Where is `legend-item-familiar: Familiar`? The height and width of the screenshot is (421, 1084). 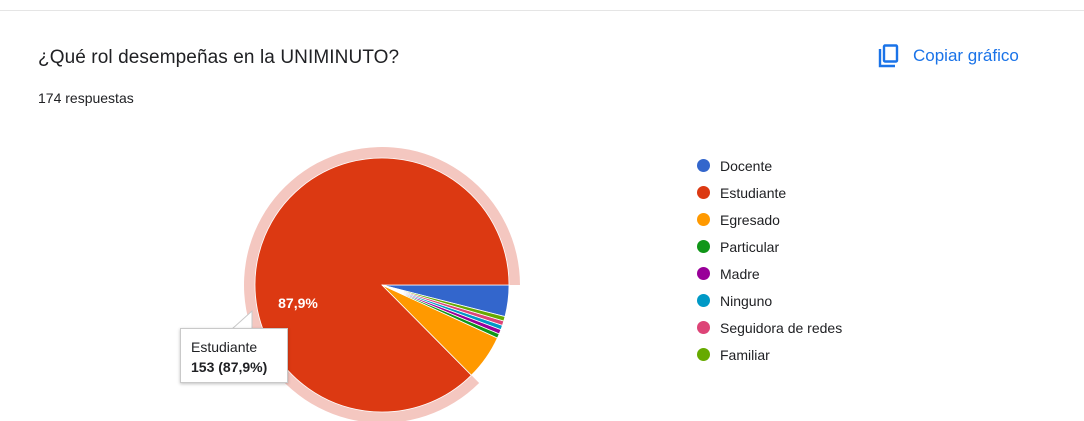
legend-item-familiar: Familiar is located at coordinates (769, 354).